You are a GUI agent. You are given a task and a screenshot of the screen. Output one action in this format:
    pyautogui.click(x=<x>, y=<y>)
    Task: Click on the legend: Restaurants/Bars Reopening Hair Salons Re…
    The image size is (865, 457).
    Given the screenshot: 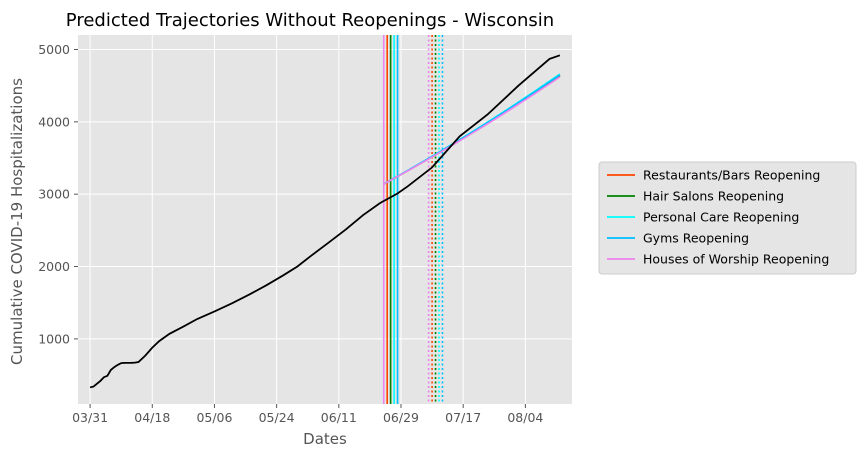 What is the action you would take?
    pyautogui.click(x=727, y=218)
    